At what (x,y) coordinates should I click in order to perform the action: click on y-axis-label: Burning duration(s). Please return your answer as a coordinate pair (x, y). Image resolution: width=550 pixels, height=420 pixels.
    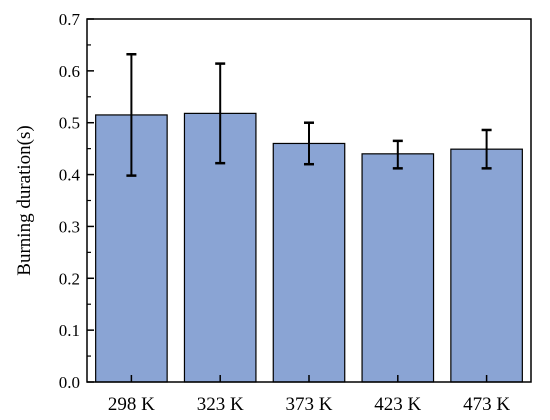
    Looking at the image, I should click on (24, 200).